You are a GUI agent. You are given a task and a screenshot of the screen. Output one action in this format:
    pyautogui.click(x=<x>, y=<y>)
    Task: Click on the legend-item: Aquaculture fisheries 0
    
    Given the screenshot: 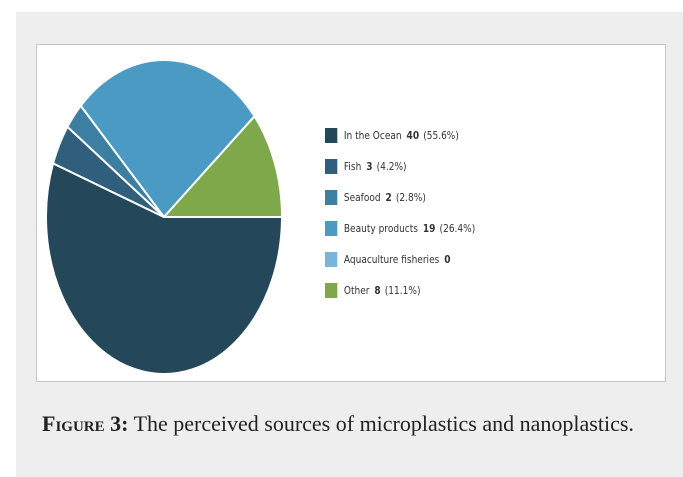 What is the action you would take?
    pyautogui.click(x=400, y=259)
    